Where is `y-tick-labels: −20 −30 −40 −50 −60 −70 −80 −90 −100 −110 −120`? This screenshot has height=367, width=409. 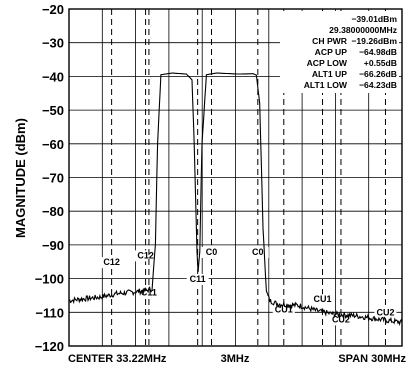 y-tick-labels: −20 −30 −40 −50 −60 −70 −80 −90 −100 −110 −120 is located at coordinates (49, 178).